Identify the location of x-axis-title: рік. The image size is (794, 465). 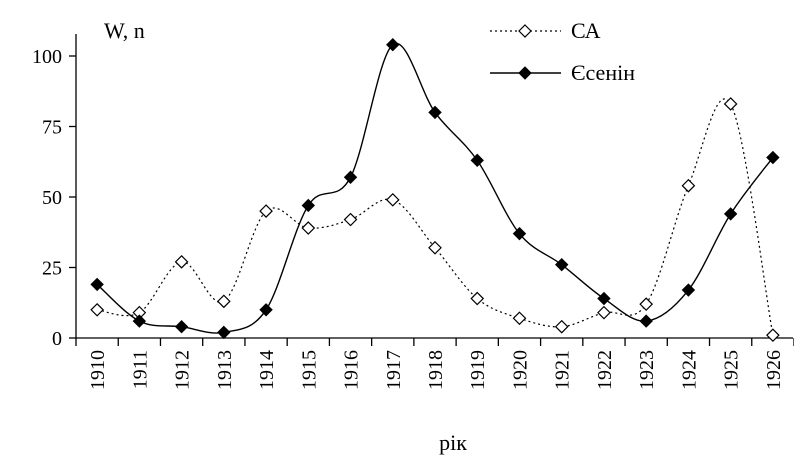
(453, 442).